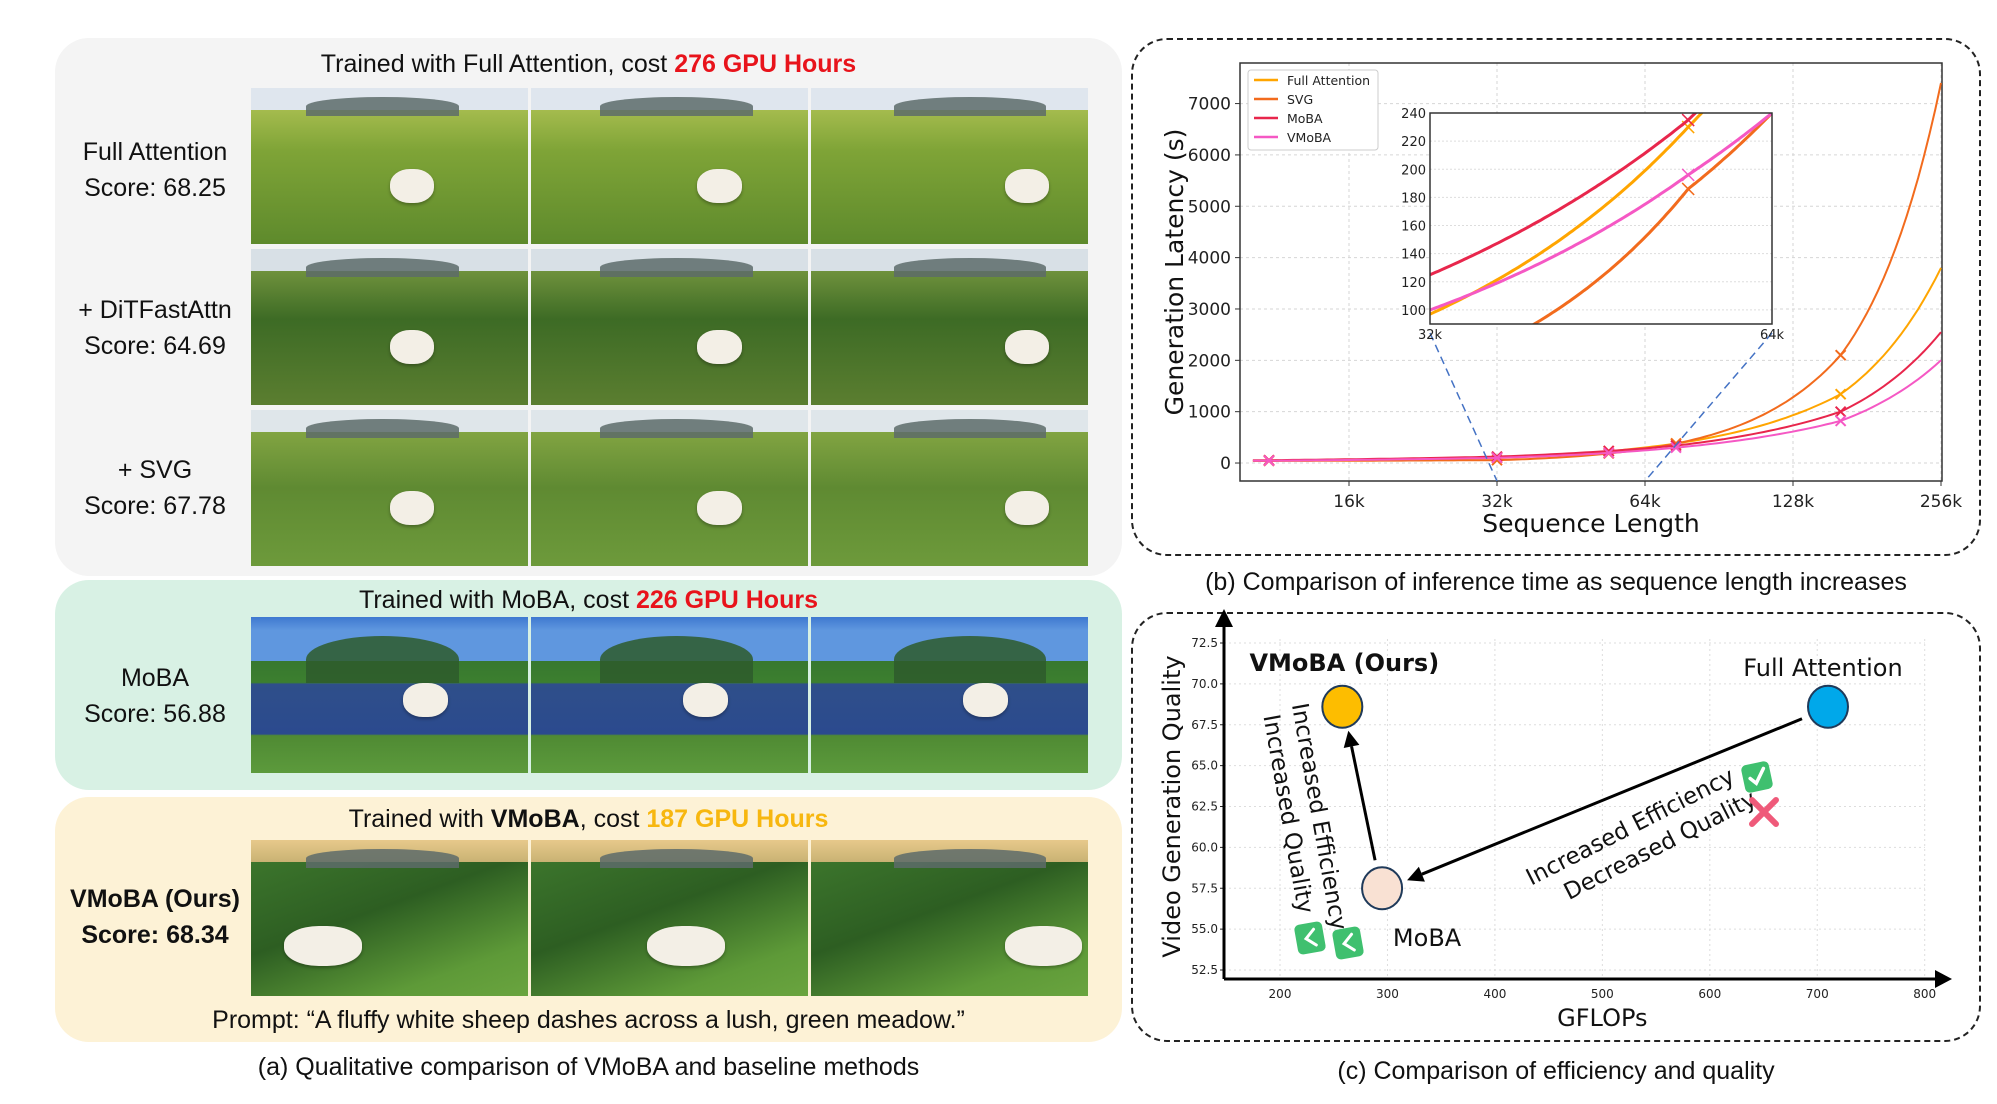 Image resolution: width=1997 pixels, height=1104 pixels. I want to click on y-axis-label: Video Generation Quality, so click(1172, 806).